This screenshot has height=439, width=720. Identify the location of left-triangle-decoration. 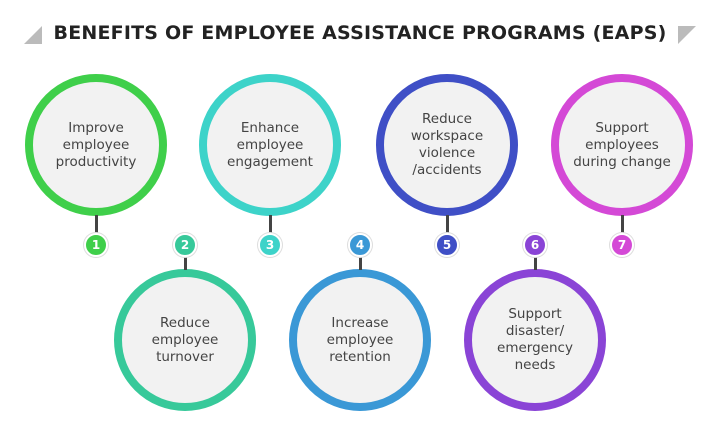
(33, 35).